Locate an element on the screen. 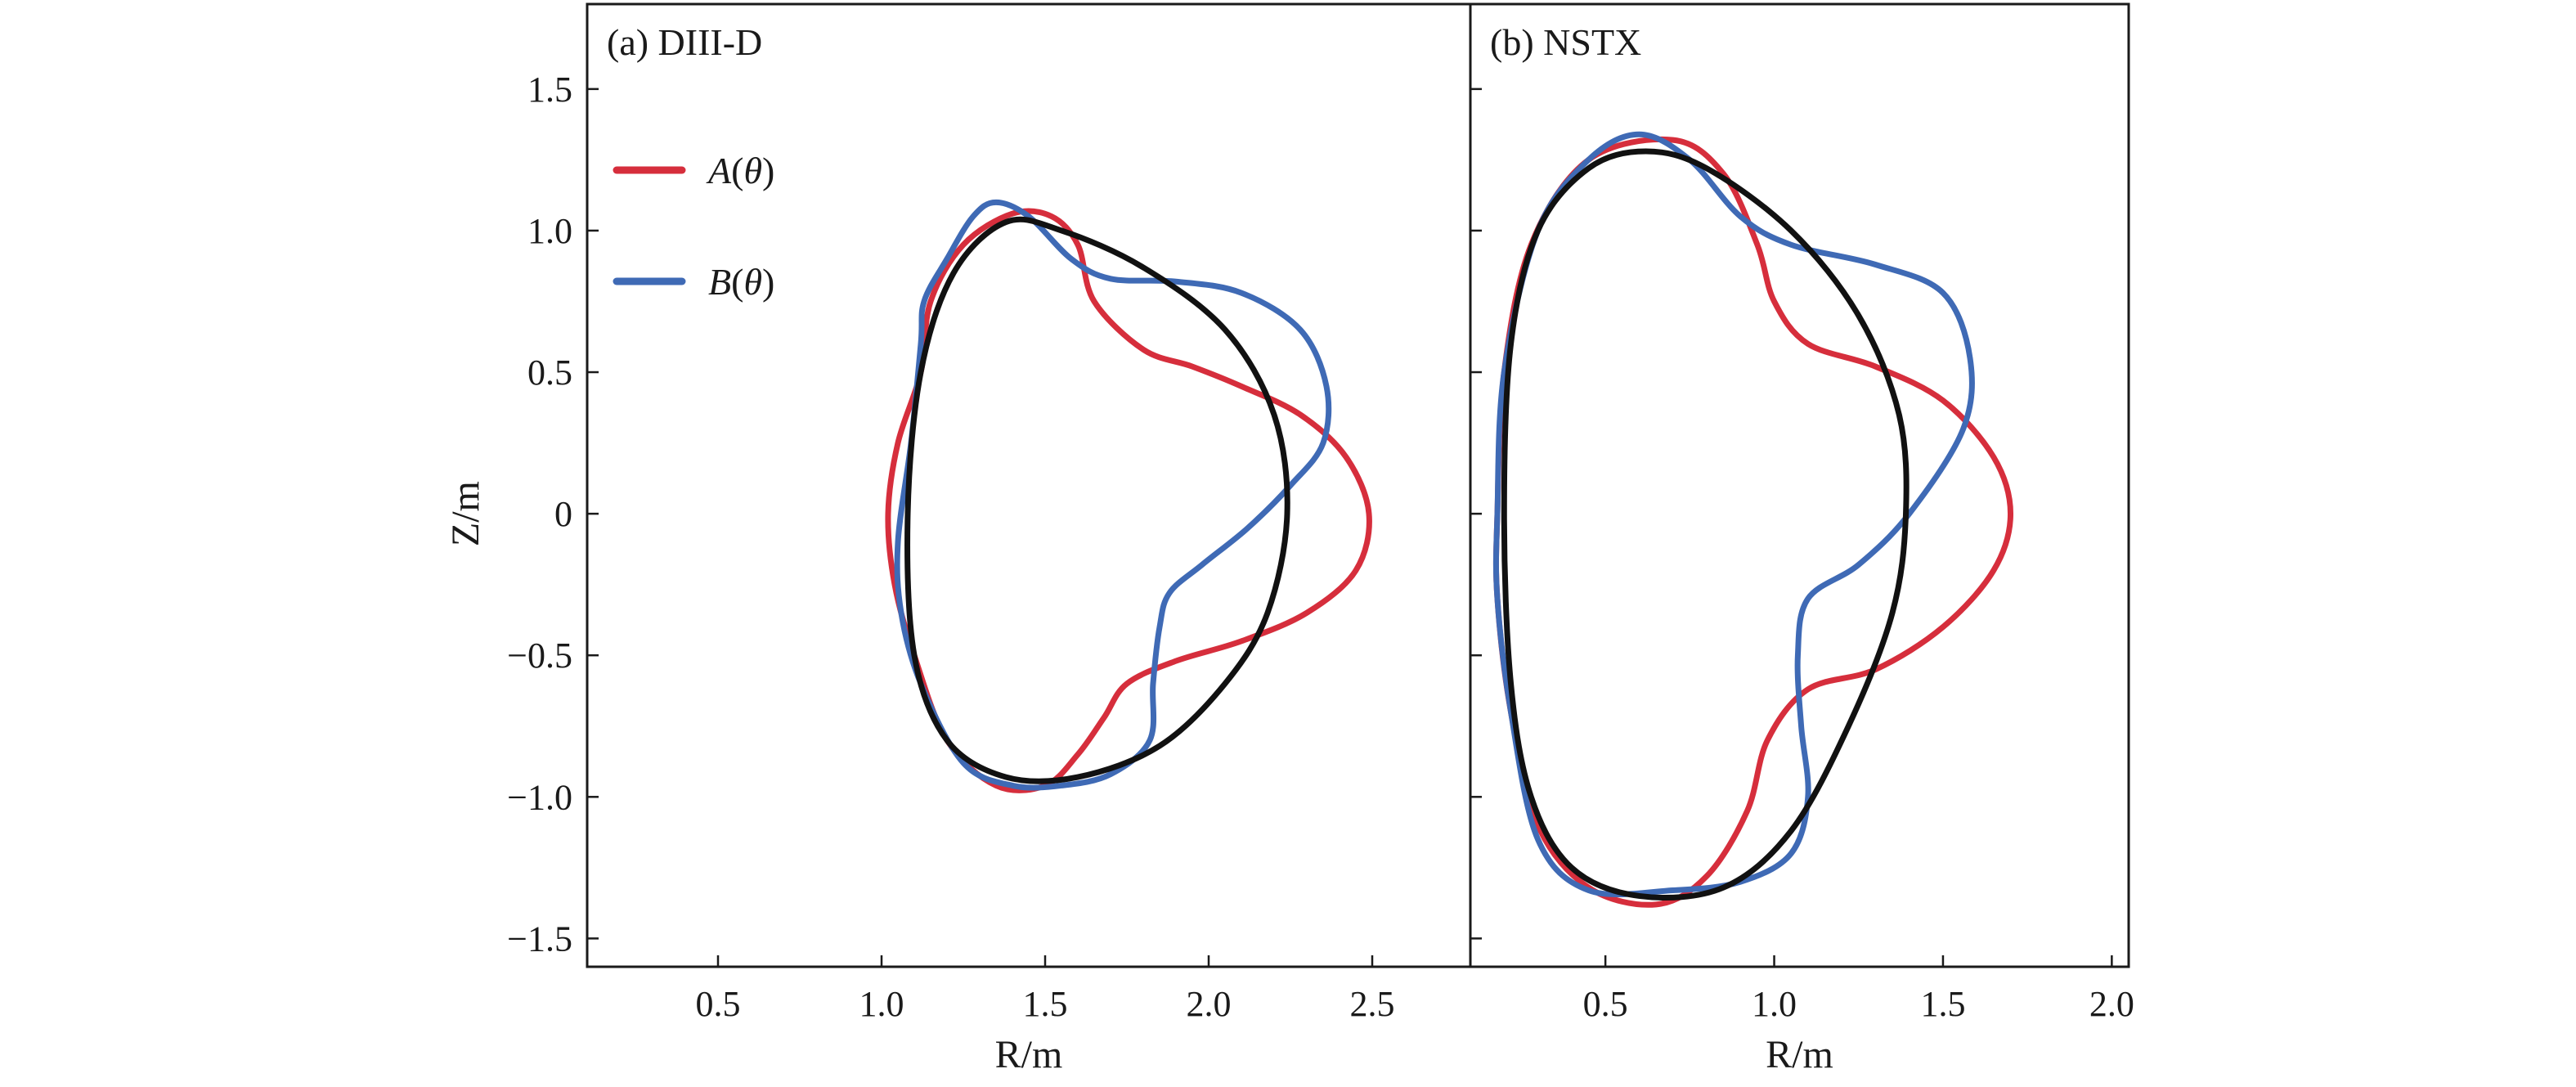  panel-label: (b) NSTX is located at coordinates (1565, 42).